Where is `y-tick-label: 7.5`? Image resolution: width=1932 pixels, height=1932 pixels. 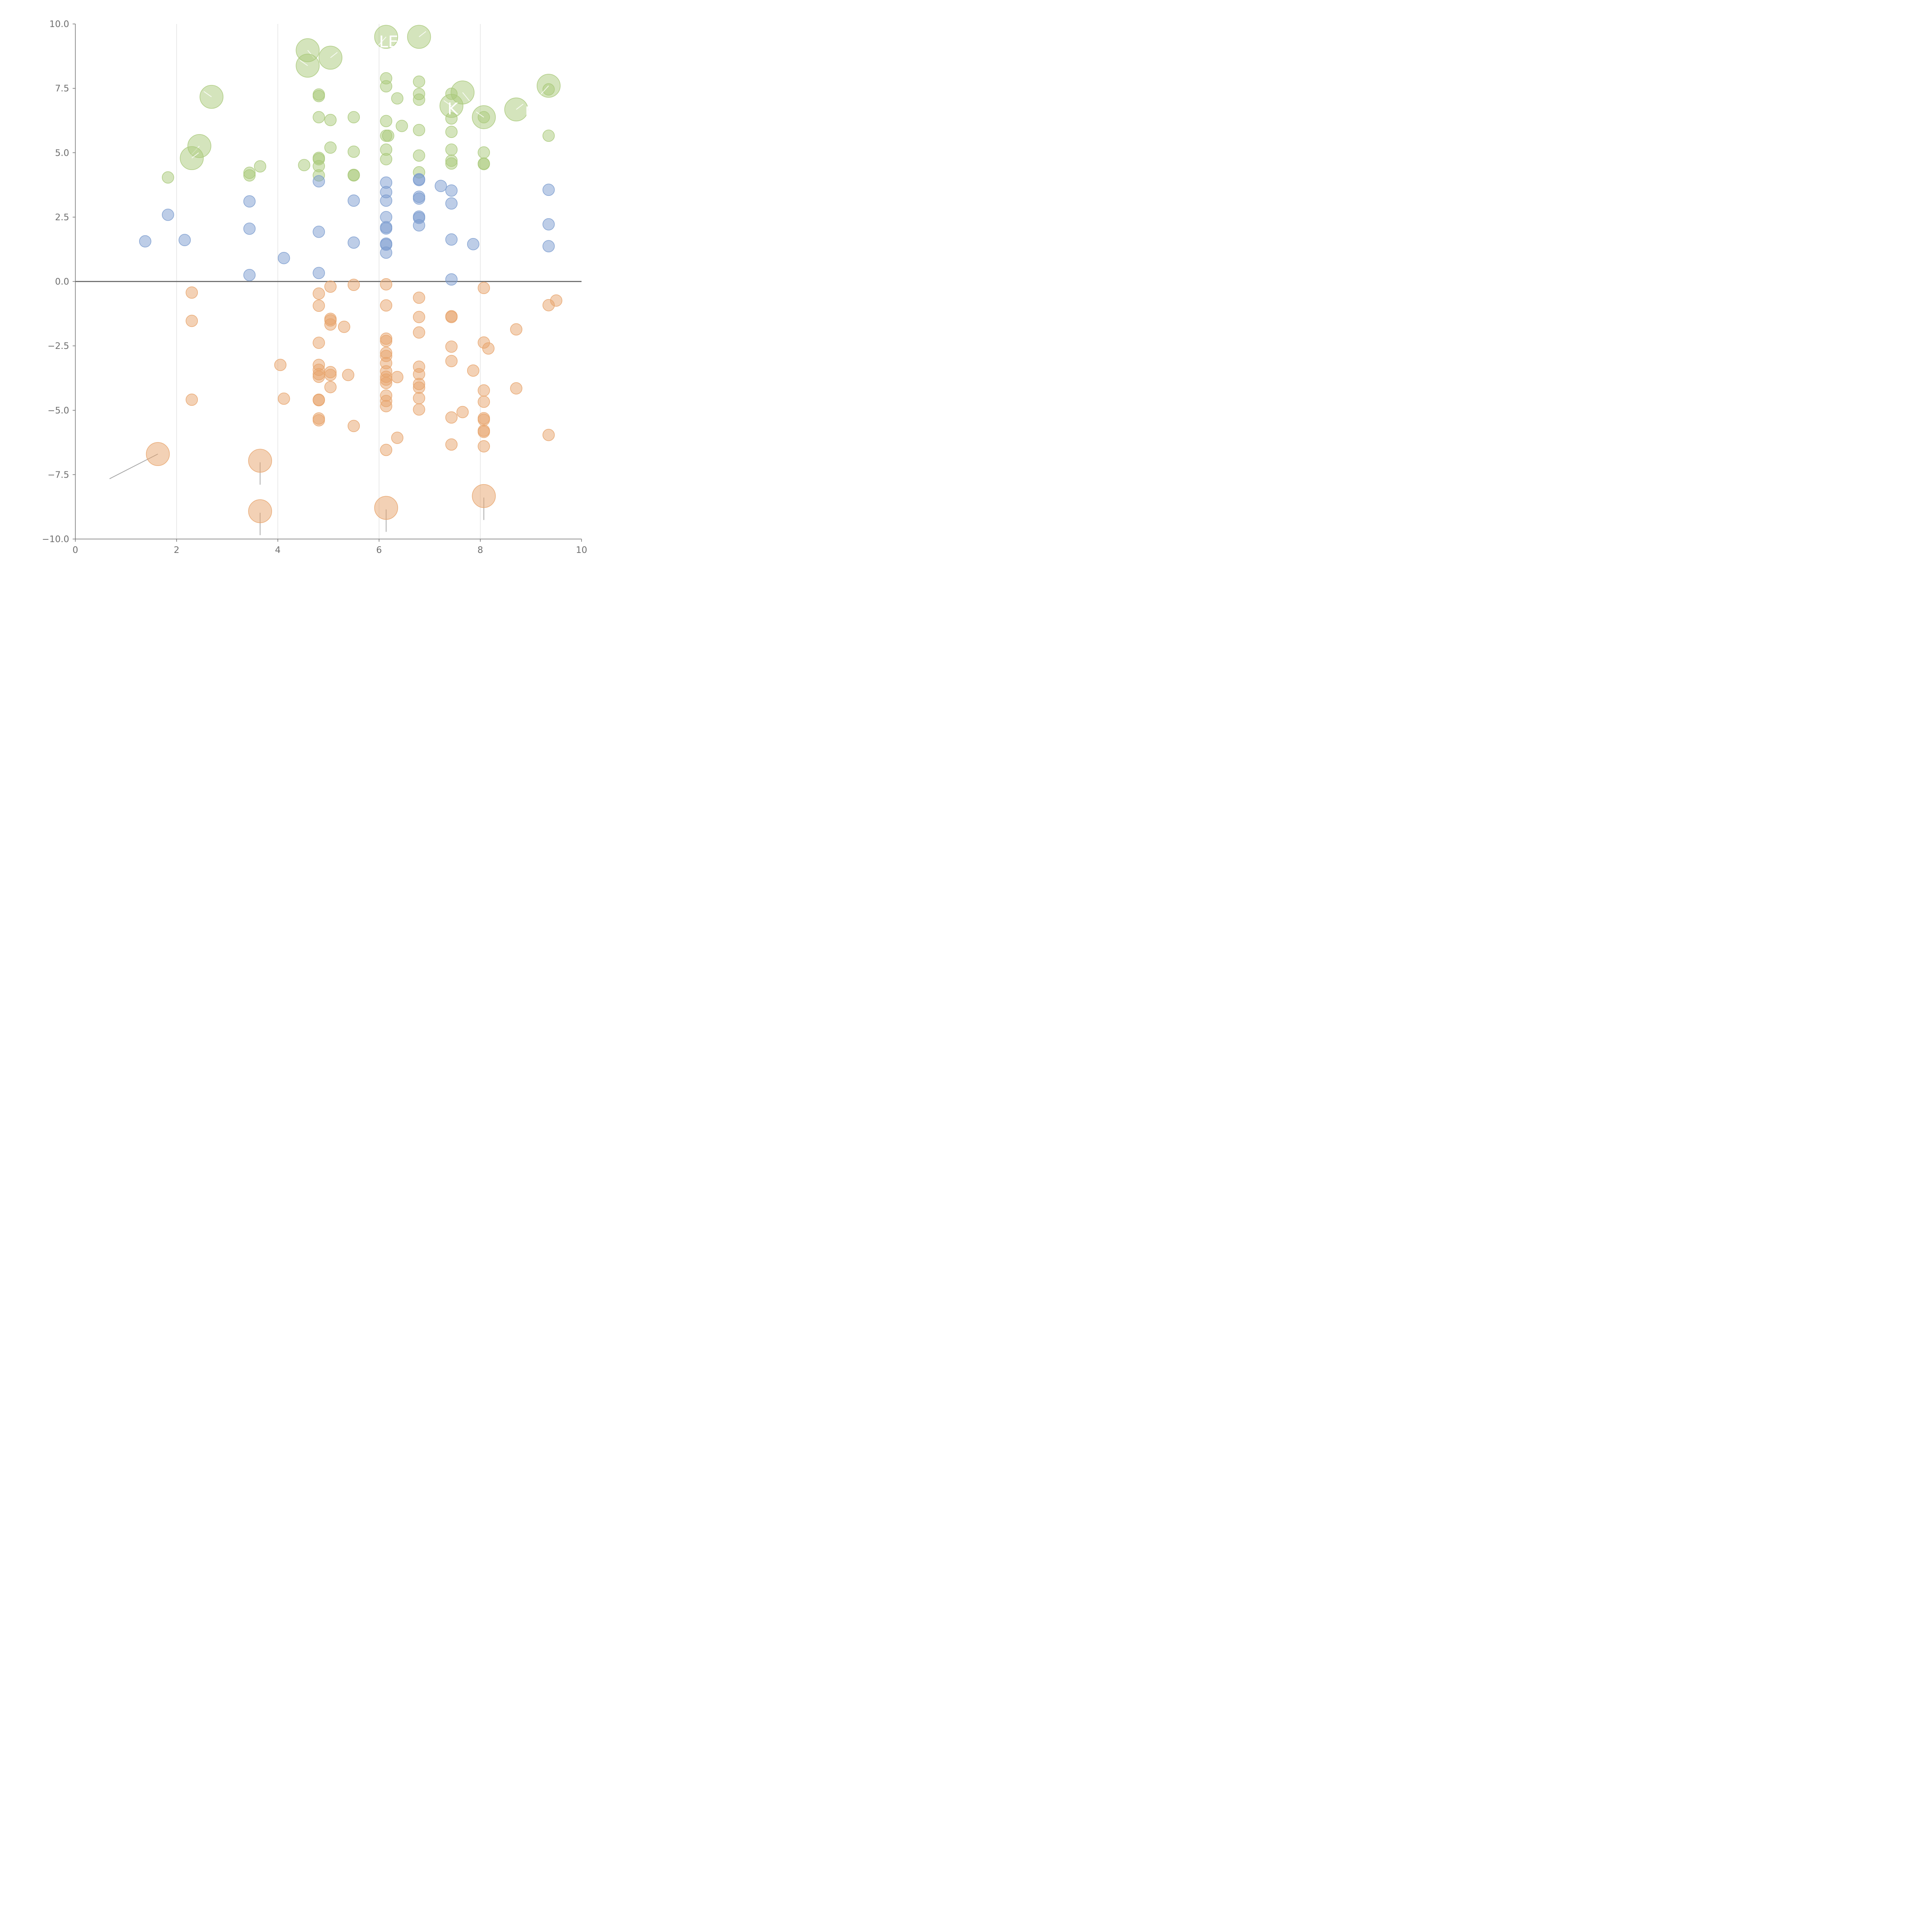 y-tick-label: 7.5 is located at coordinates (62, 89).